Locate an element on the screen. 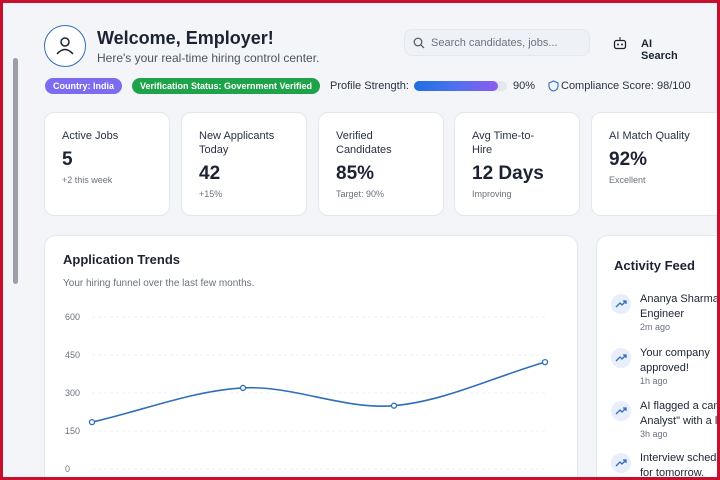 The width and height of the screenshot is (720, 480). ai-search-button: AI Search is located at coordinates (651, 48).